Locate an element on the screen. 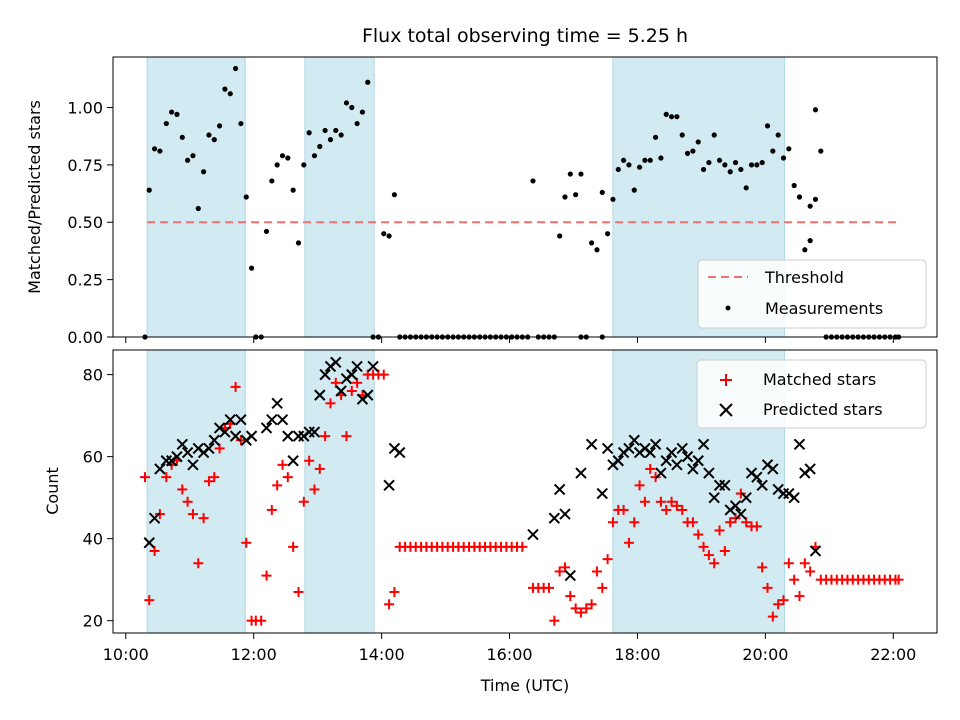  legend-measurements-label: Measurements is located at coordinates (824, 308).